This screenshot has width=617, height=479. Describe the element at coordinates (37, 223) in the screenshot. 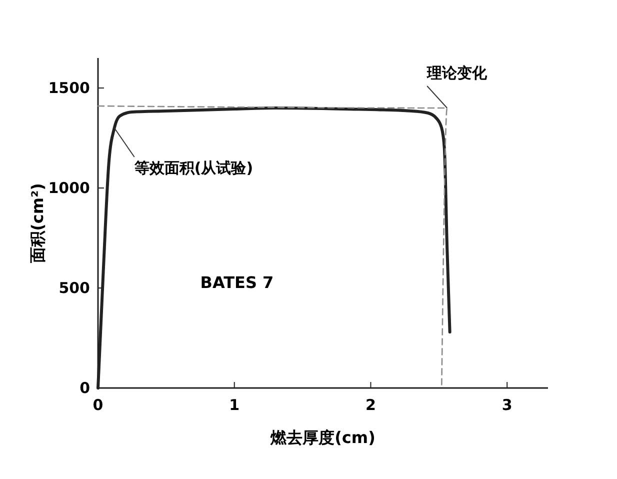

I see `y-axis-title: 面积(cm²)` at that location.